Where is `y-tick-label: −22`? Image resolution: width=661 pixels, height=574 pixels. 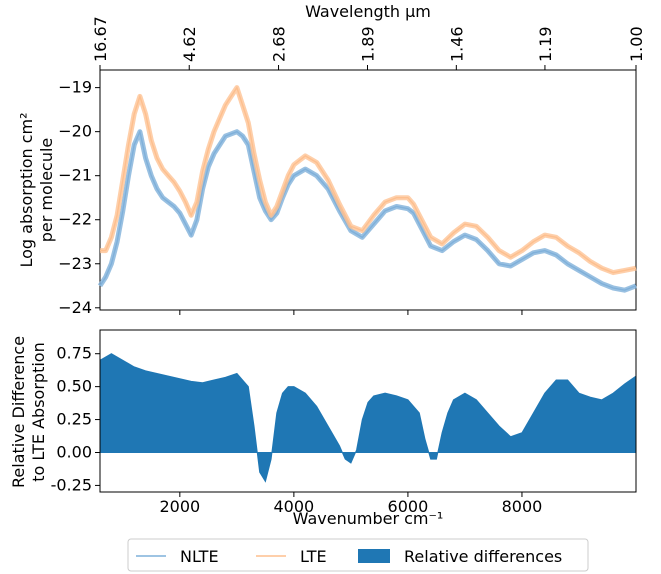
y-tick-label: −22 is located at coordinates (75, 219).